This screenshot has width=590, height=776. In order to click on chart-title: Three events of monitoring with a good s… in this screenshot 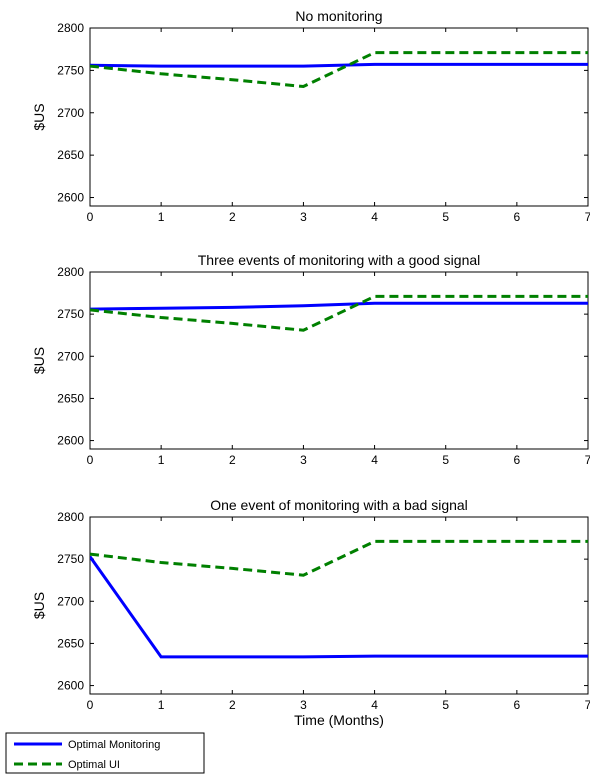, I will do `click(339, 260)`.